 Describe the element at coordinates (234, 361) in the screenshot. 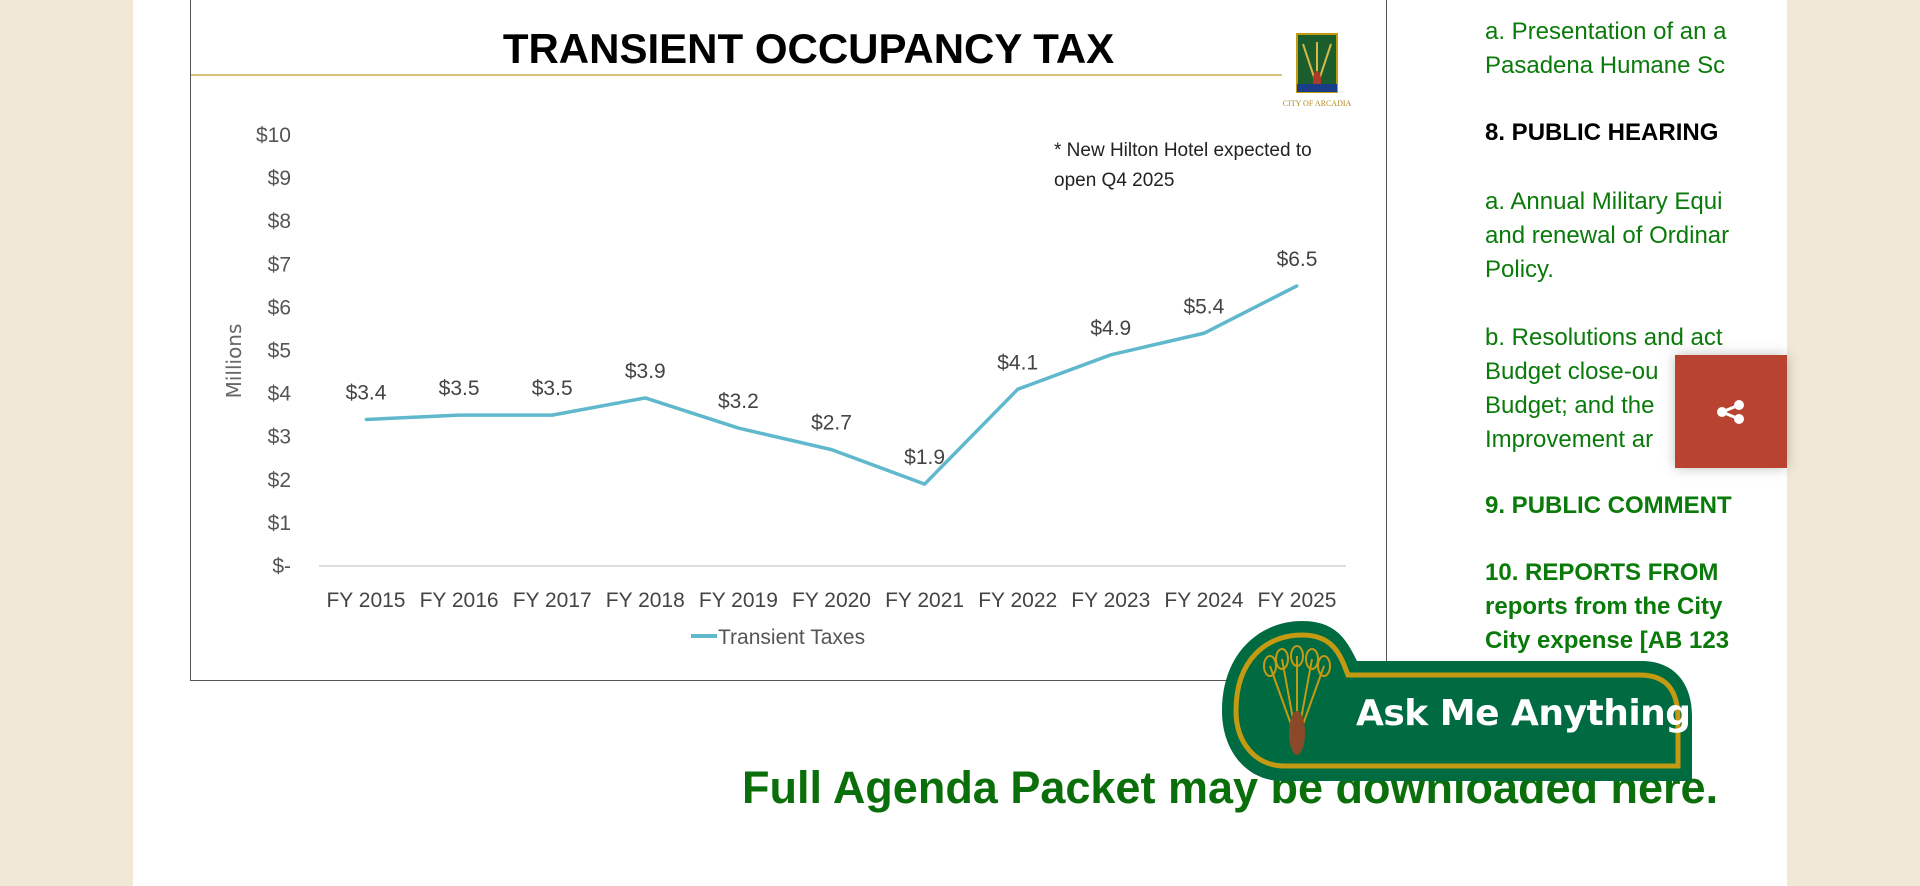

I see `y-axis-label: Millions` at that location.